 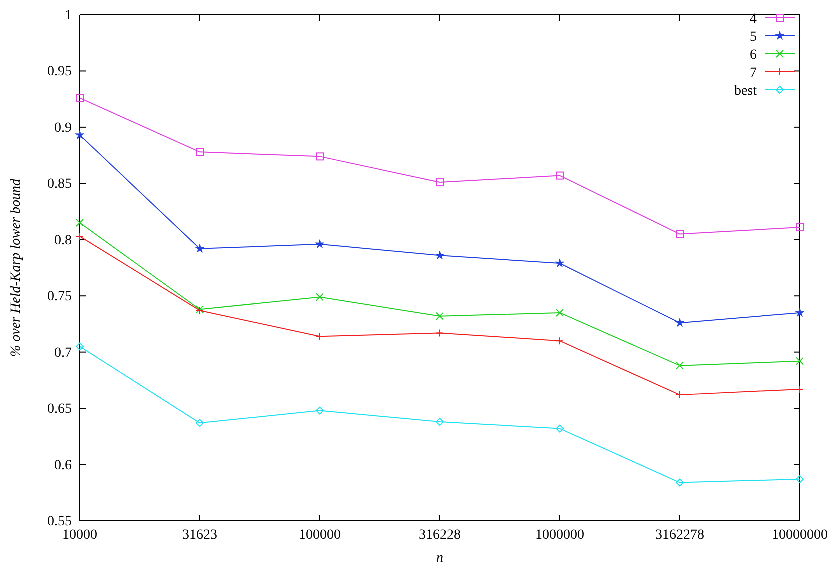 What do you see at coordinates (200, 535) in the screenshot?
I see `x-tick-label: 31623` at bounding box center [200, 535].